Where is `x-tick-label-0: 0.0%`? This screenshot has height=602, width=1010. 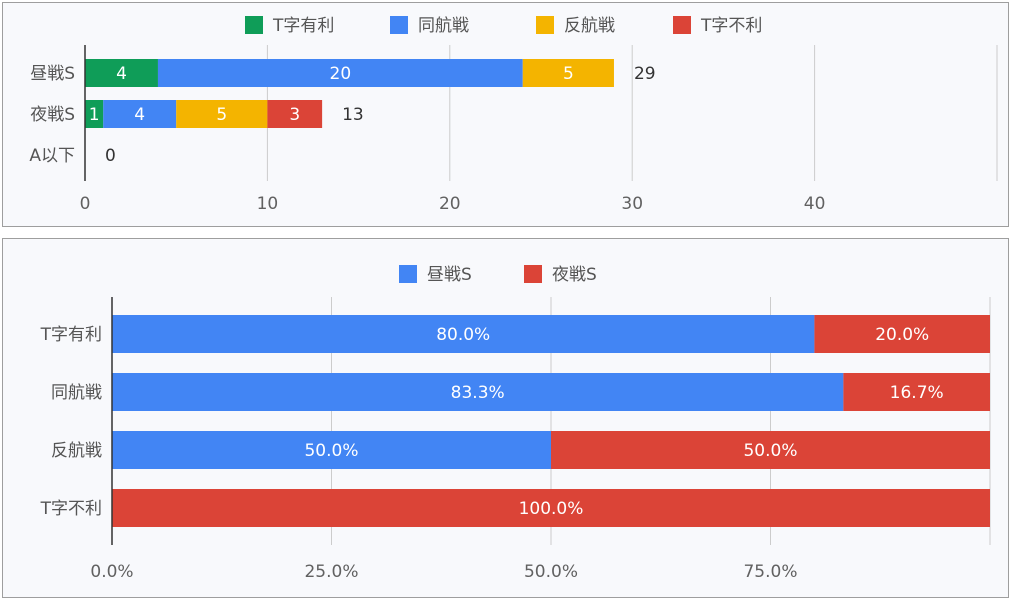 x-tick-label-0: 0.0% is located at coordinates (111, 572).